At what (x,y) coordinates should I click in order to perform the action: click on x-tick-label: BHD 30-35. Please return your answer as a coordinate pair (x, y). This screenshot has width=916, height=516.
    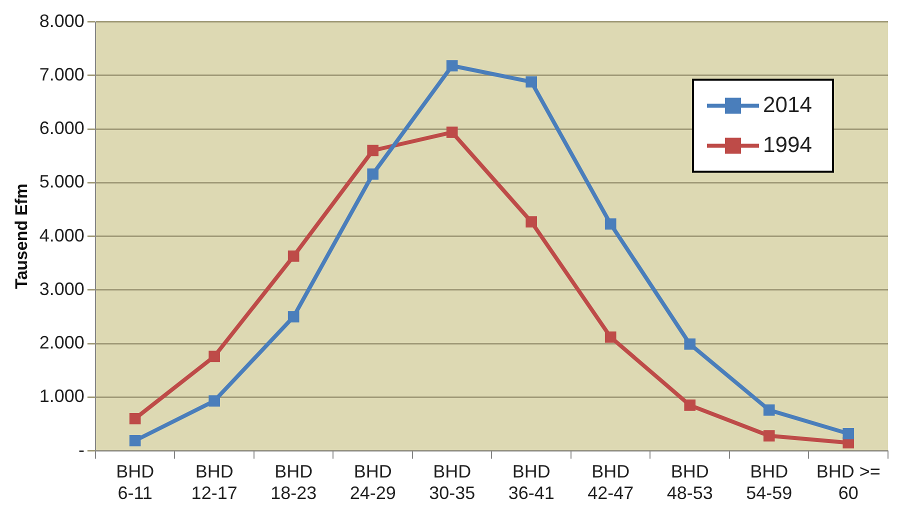
    Looking at the image, I should click on (452, 483).